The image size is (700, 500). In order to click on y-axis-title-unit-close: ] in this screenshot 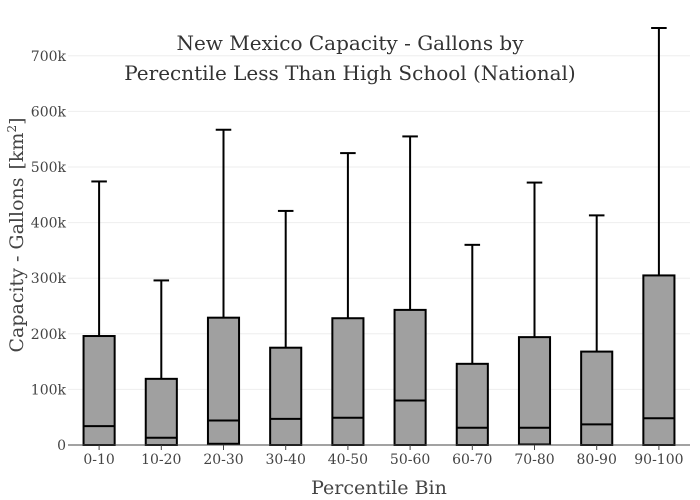, I will do `click(17, 120)`.